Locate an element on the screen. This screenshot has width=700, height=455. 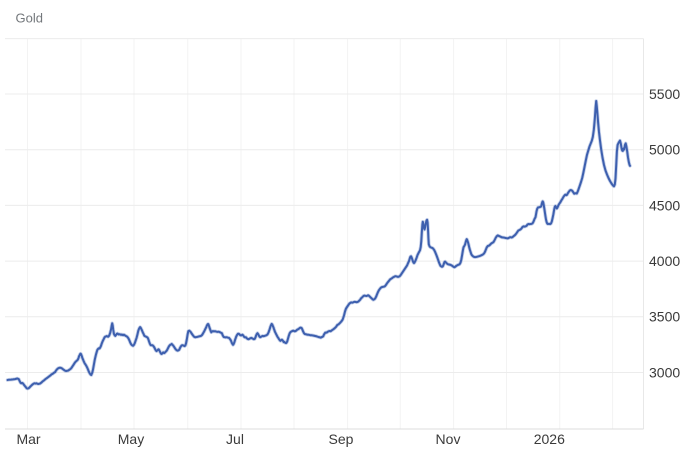
svg-text: May is located at coordinates (131, 439).